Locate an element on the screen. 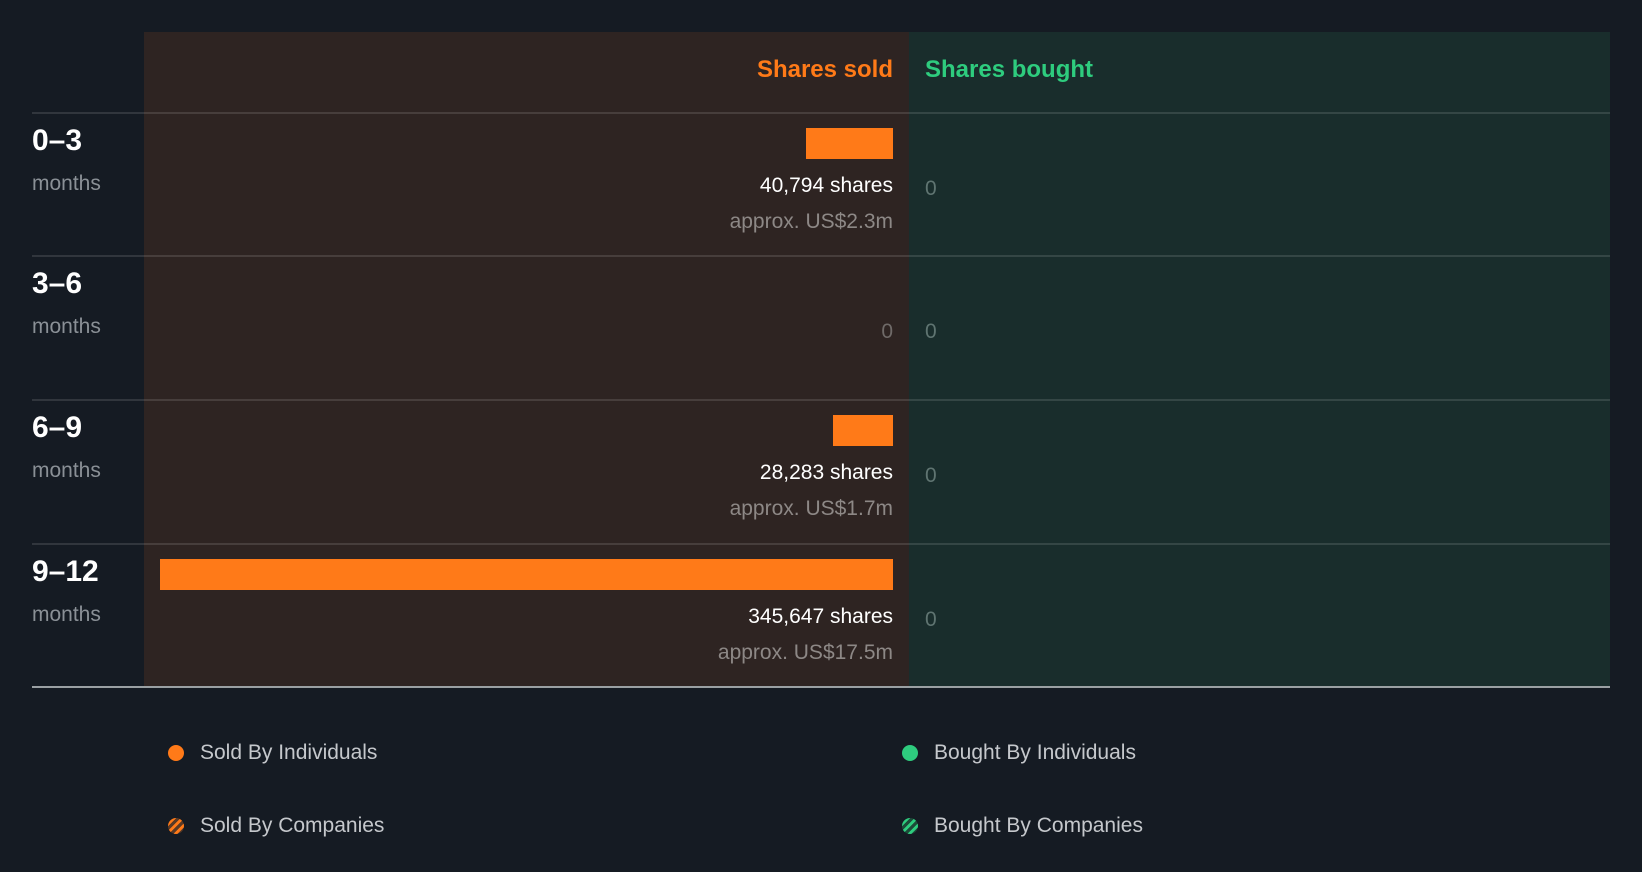  sold-shares-count: 28,283 shares is located at coordinates (826, 472).